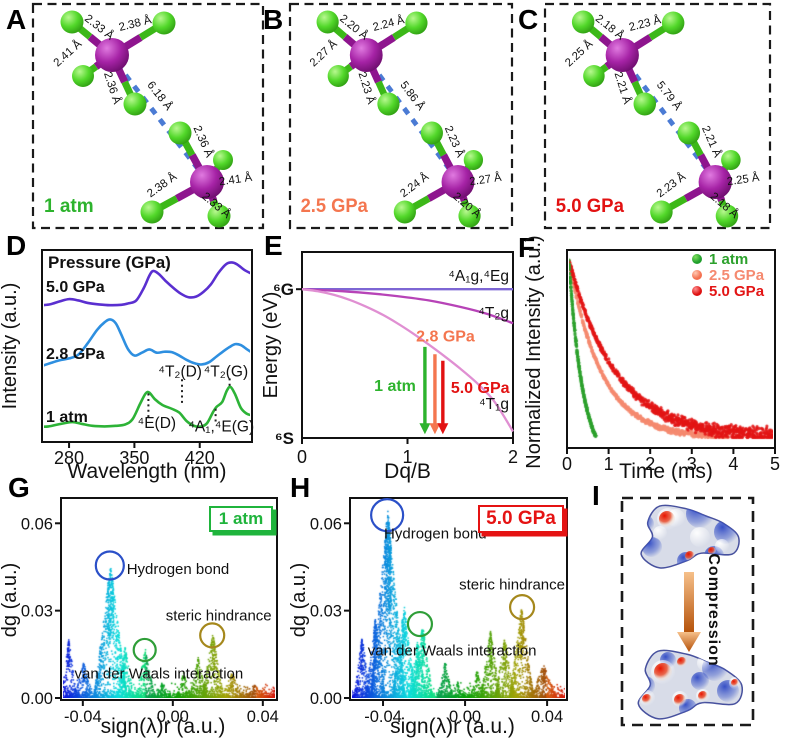  Describe the element at coordinates (445, 336) in the screenshot. I see `arrow-label-2-8gpa: 2.8 GPa` at that location.